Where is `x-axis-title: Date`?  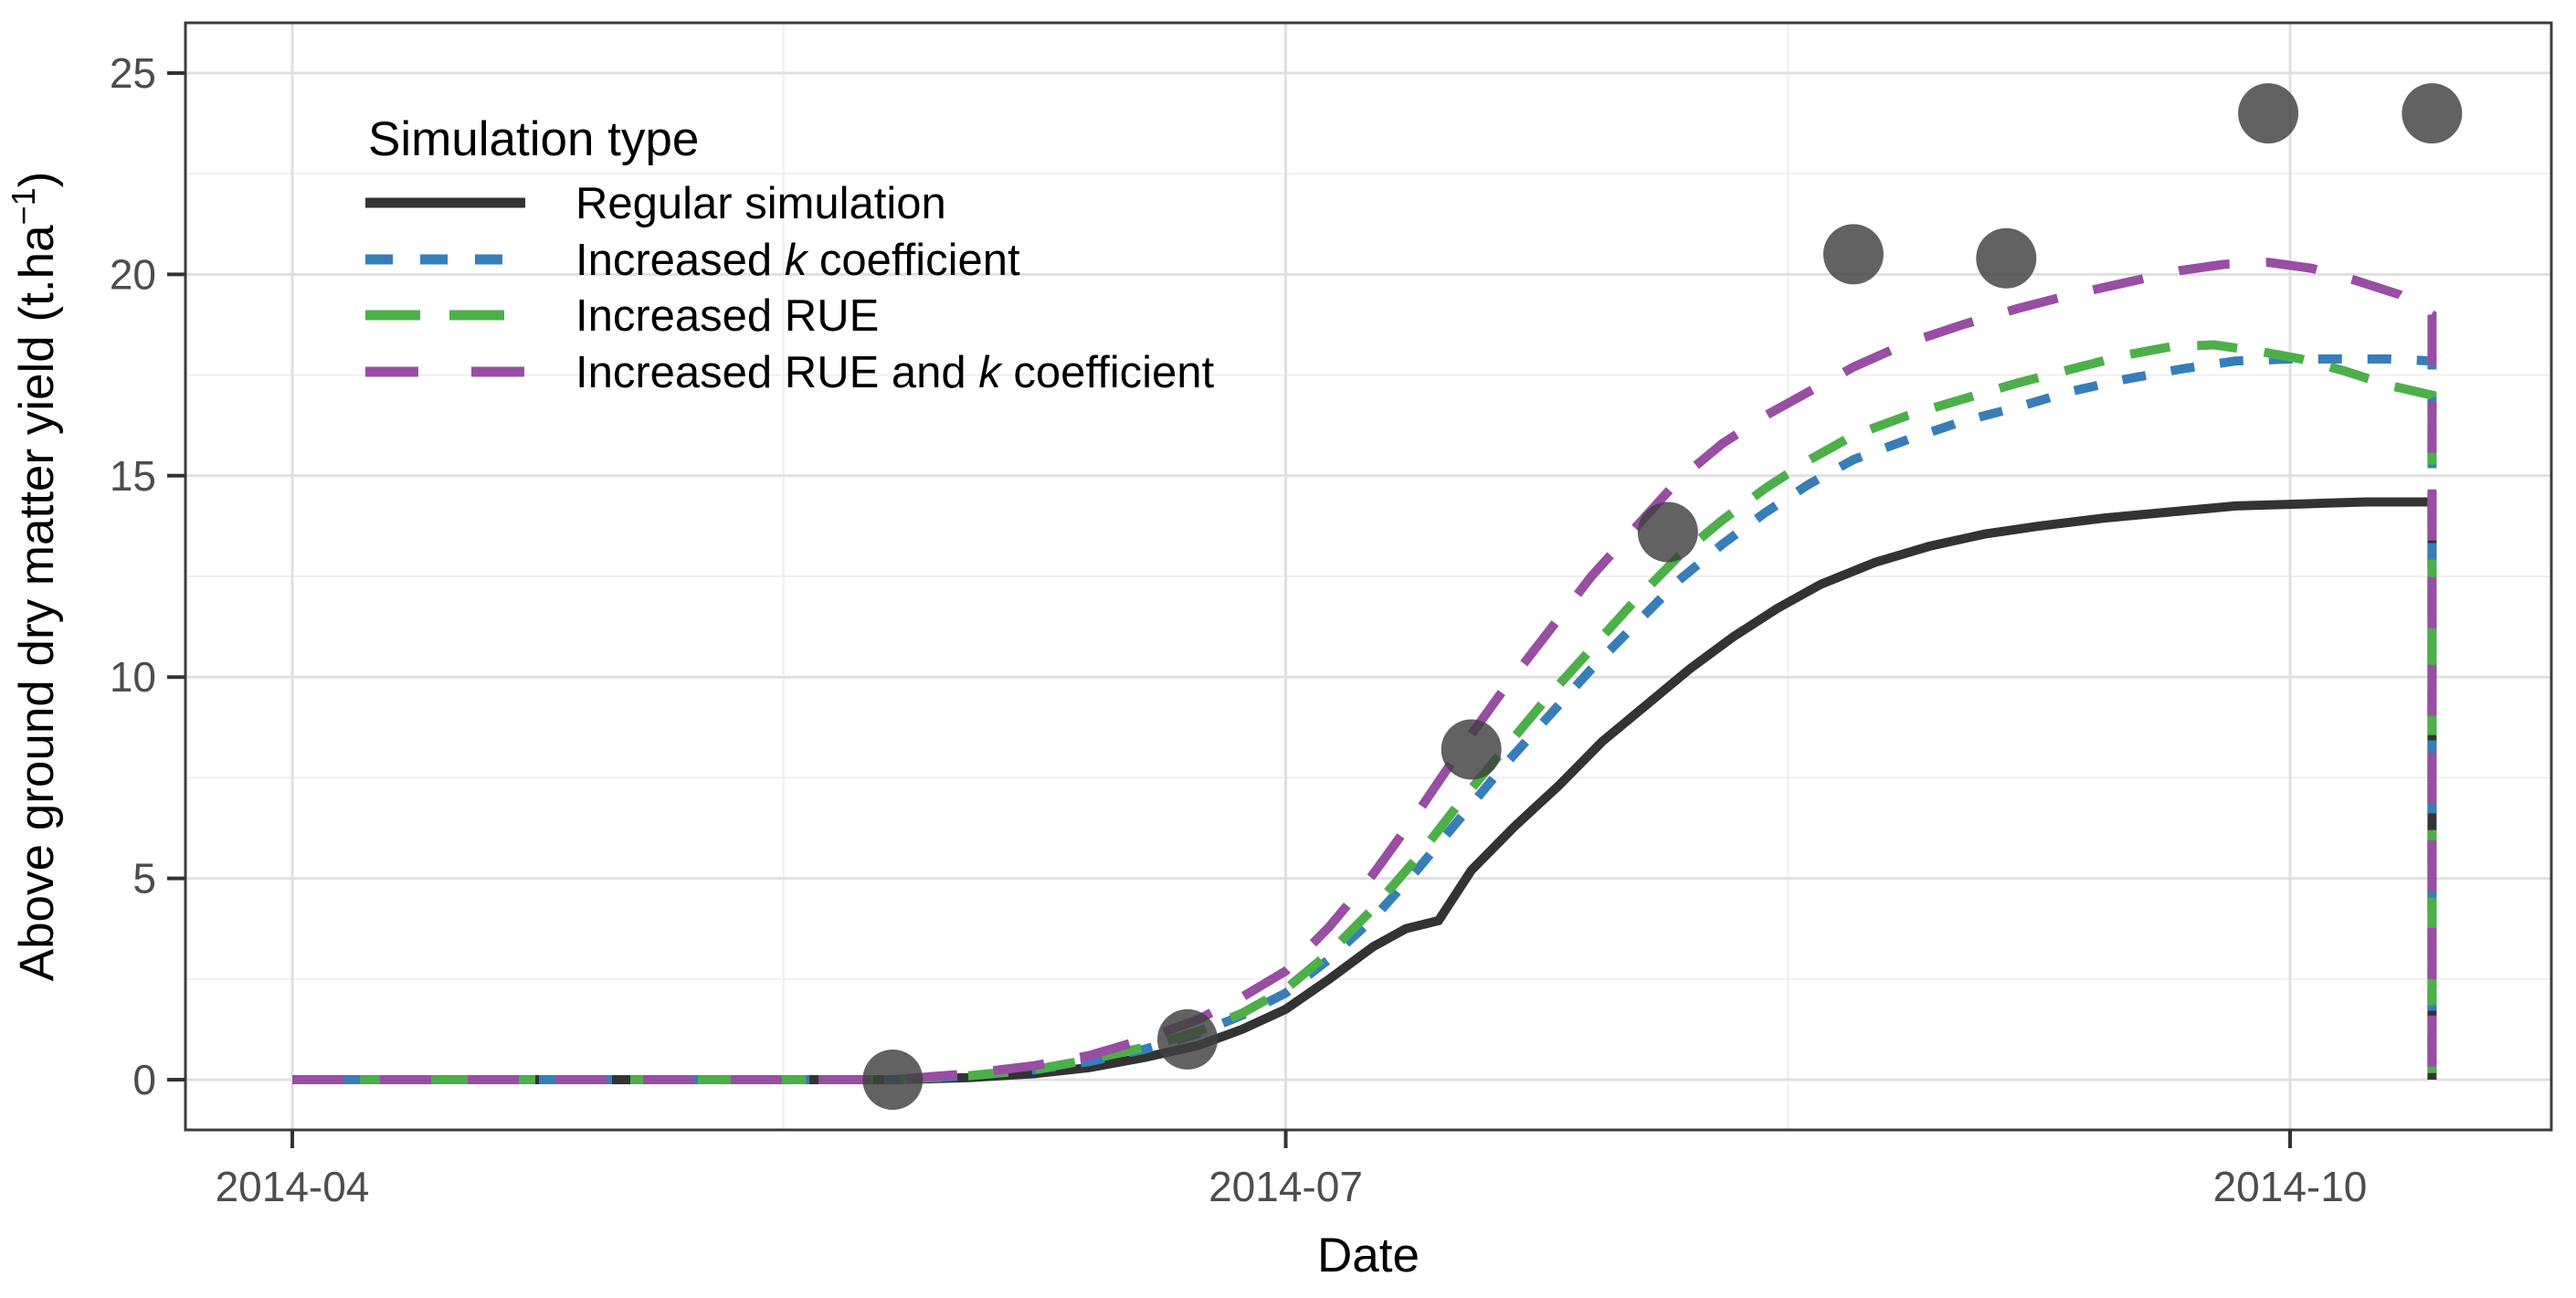 x-axis-title: Date is located at coordinates (1368, 1255).